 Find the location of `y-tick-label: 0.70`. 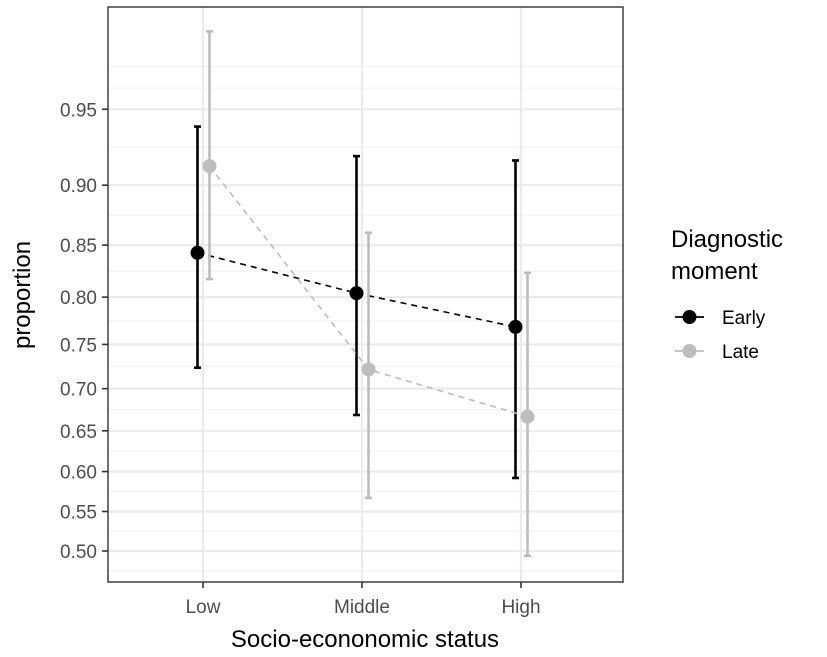

y-tick-label: 0.70 is located at coordinates (78, 390).